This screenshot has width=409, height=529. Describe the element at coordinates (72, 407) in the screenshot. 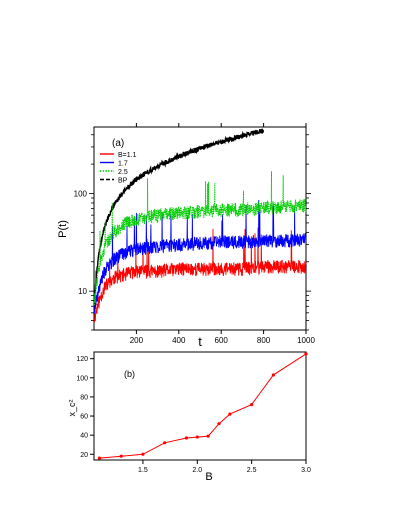

I see `panel-b-ylabel: x_c²` at that location.